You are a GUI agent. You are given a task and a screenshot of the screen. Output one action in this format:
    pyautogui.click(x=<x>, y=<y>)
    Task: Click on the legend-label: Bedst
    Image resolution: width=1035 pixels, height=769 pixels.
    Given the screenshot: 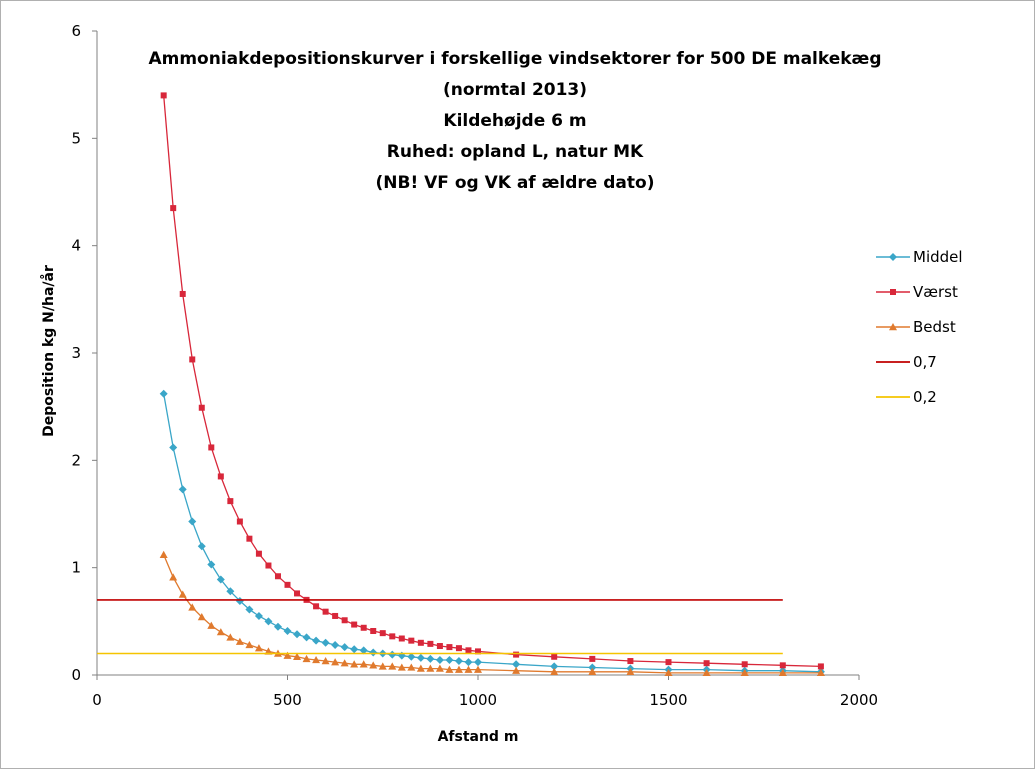 What is the action you would take?
    pyautogui.click(x=934, y=327)
    